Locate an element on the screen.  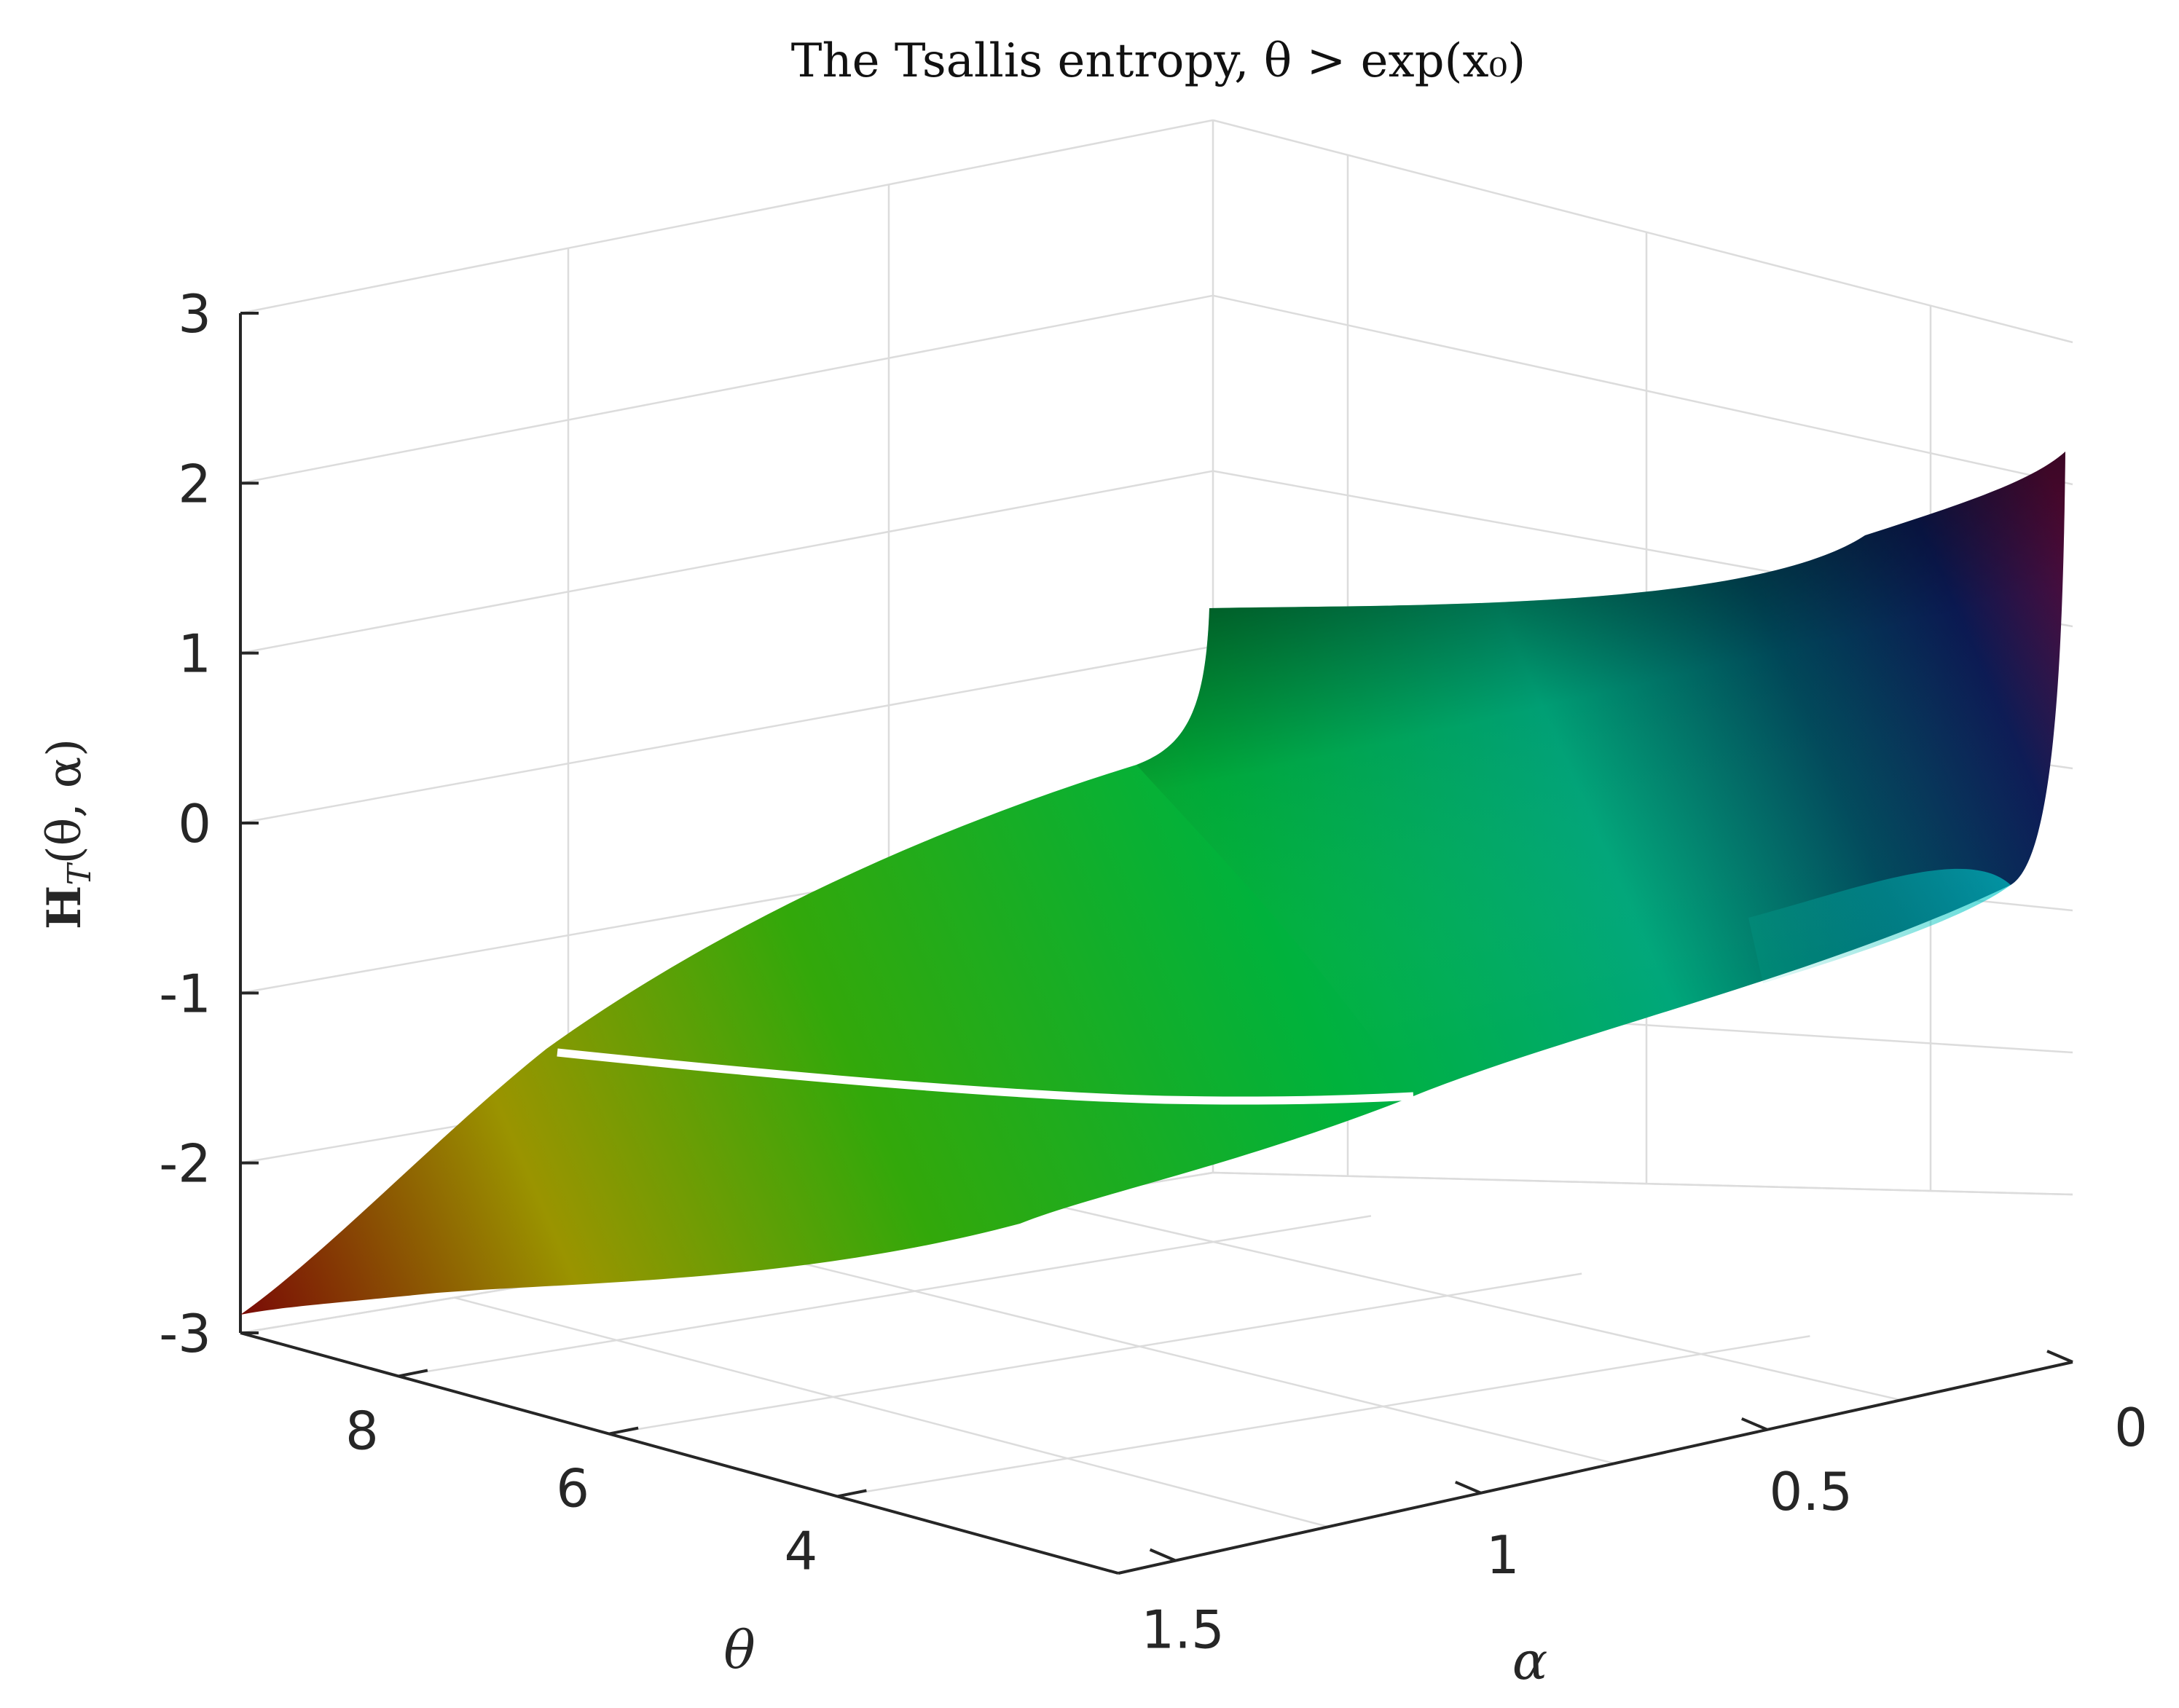
z-axis-label-main: H is located at coordinates (64, 907).